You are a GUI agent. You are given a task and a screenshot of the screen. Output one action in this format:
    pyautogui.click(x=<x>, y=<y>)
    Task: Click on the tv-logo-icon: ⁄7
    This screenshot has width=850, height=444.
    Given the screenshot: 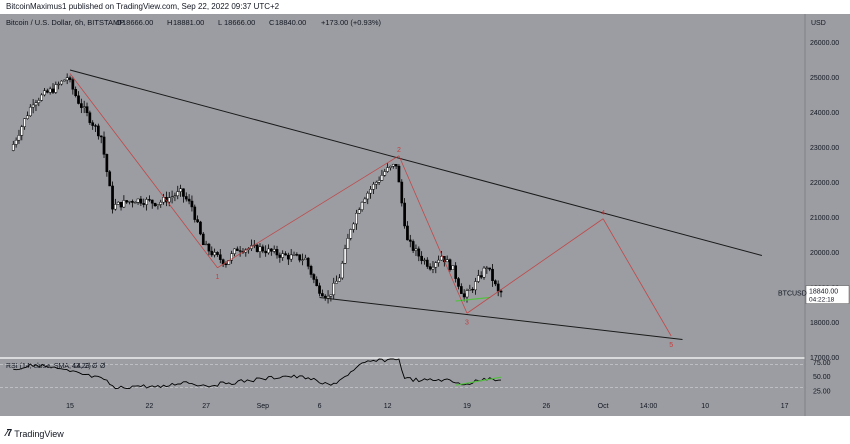 What is the action you would take?
    pyautogui.click(x=9, y=433)
    